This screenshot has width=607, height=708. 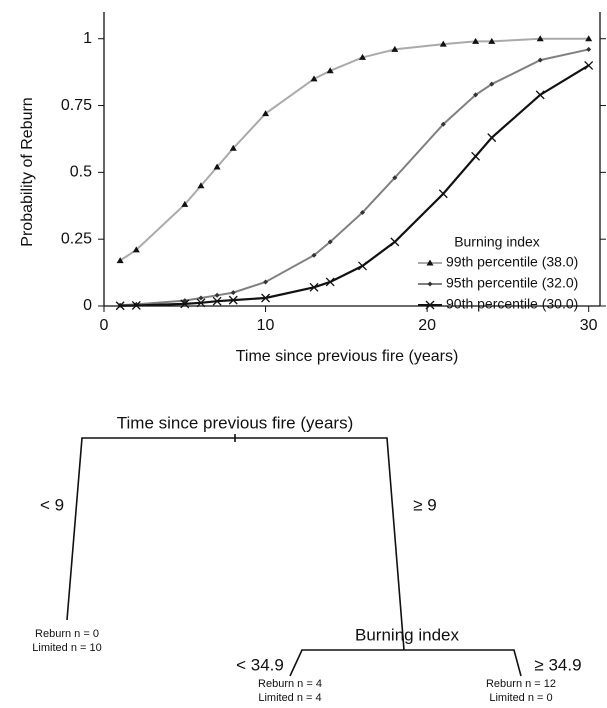 What do you see at coordinates (427, 325) in the screenshot?
I see `x-tick-label: 20` at bounding box center [427, 325].